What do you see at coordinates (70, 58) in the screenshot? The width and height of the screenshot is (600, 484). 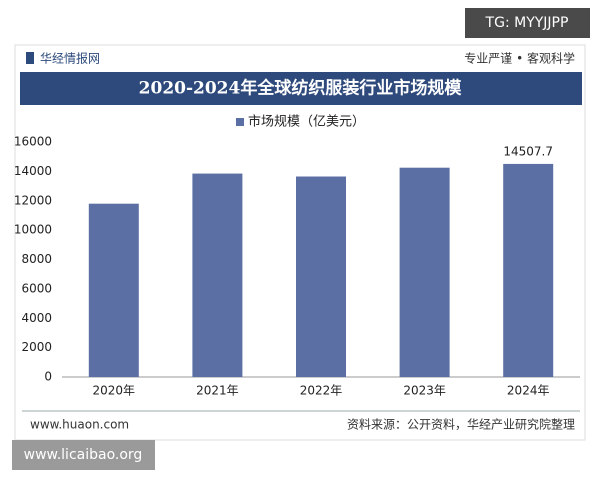 I see `brand: 华经情报网` at bounding box center [70, 58].